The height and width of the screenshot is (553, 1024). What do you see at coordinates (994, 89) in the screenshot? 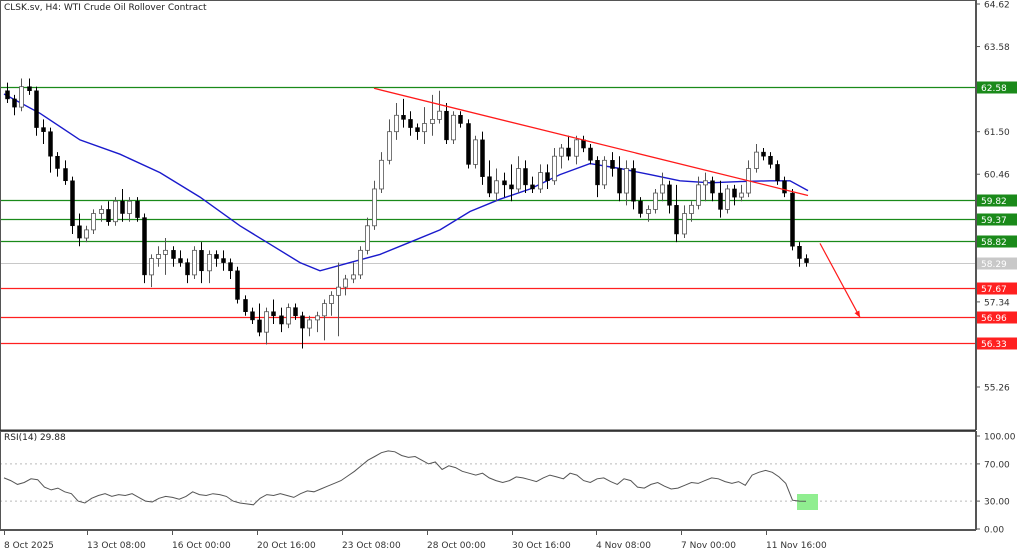
I see `level-label: 62.58` at bounding box center [994, 89].